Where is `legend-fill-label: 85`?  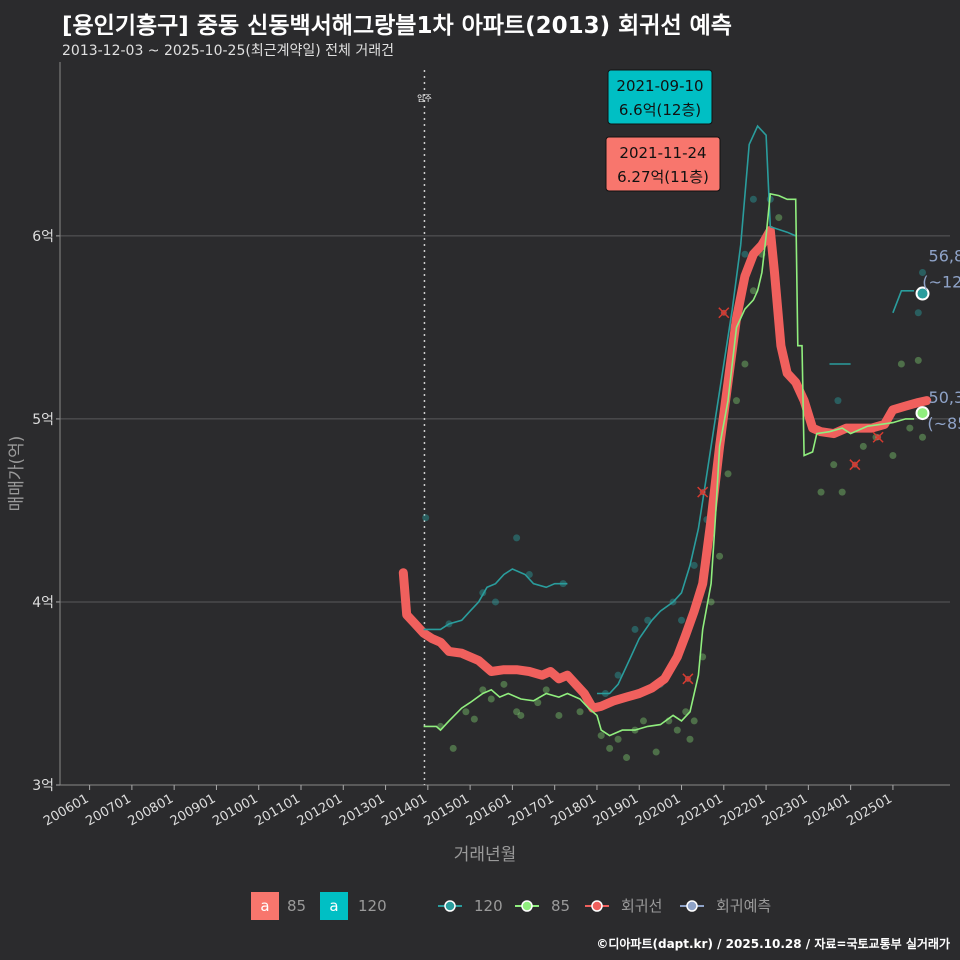 legend-fill-label: 85 is located at coordinates (296, 906).